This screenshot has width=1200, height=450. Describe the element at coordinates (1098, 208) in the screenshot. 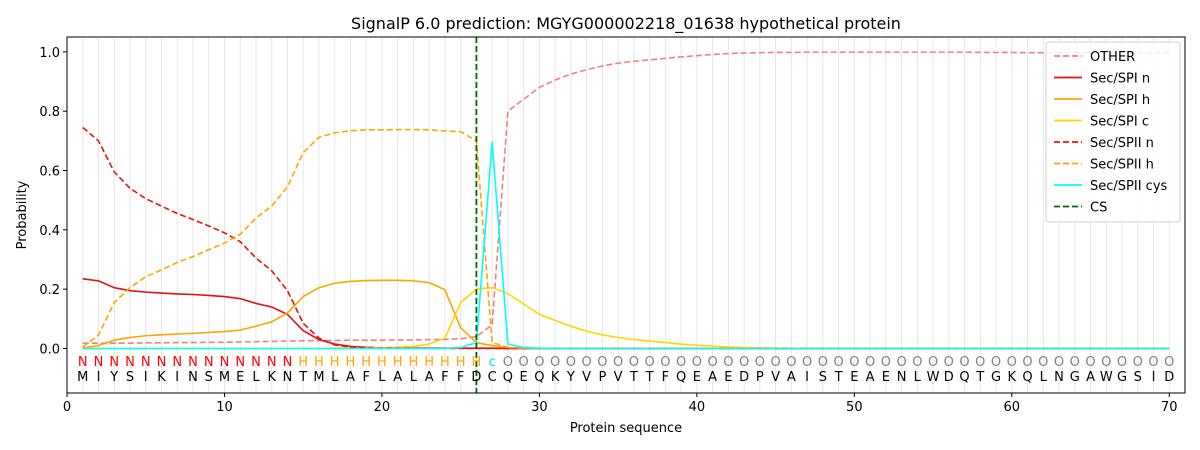

I see `legend-label: CS` at that location.